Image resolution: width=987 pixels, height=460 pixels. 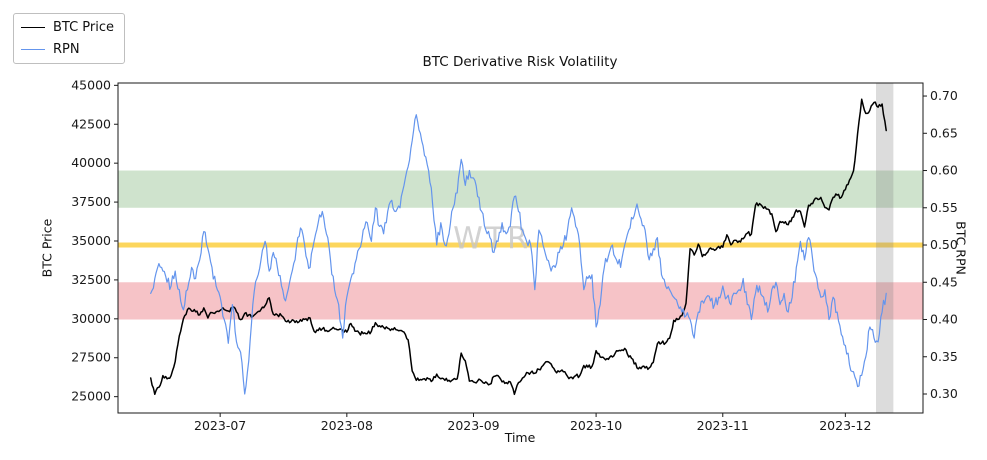 I want to click on left-tick-label: 32500, so click(x=91, y=279).